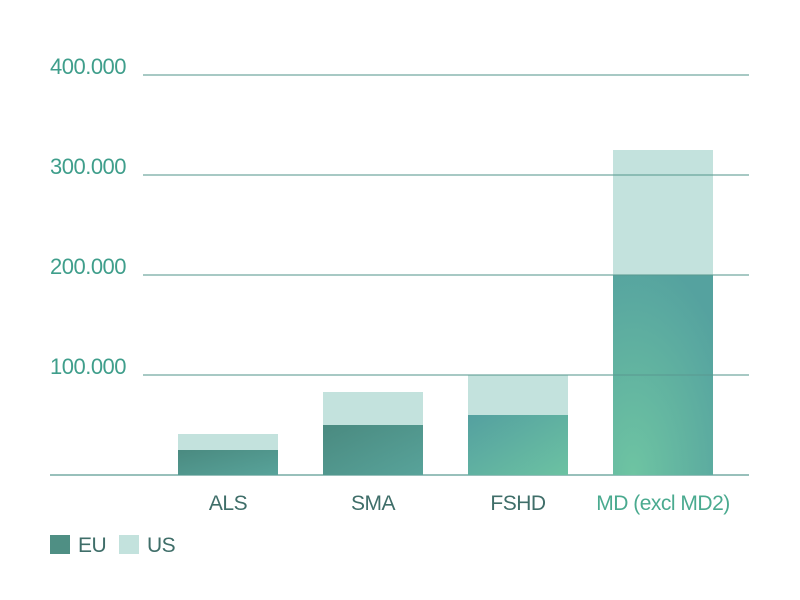 This screenshot has height=600, width=800. I want to click on bar-eu-fshd, so click(518, 445).